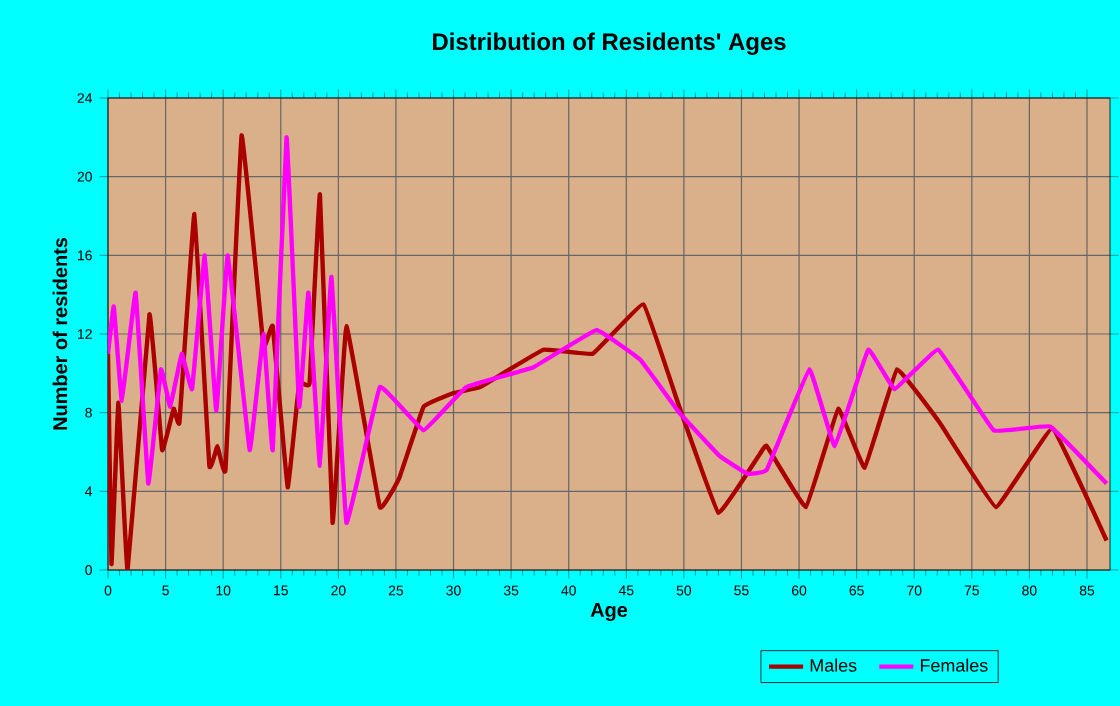 The height and width of the screenshot is (706, 1120). I want to click on x-axis-title: Age, so click(609, 612).